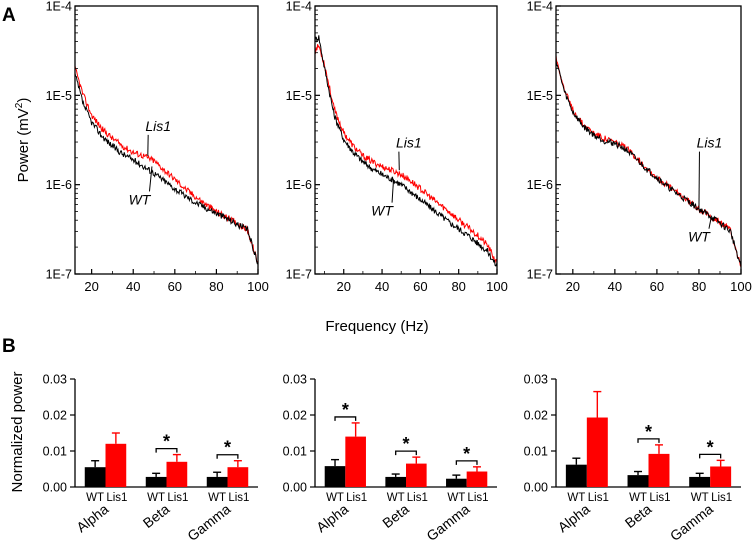 This screenshot has width=754, height=559. Describe the element at coordinates (19, 105) in the screenshot. I see `spectrum-y-axis-label-sup: 2` at that location.